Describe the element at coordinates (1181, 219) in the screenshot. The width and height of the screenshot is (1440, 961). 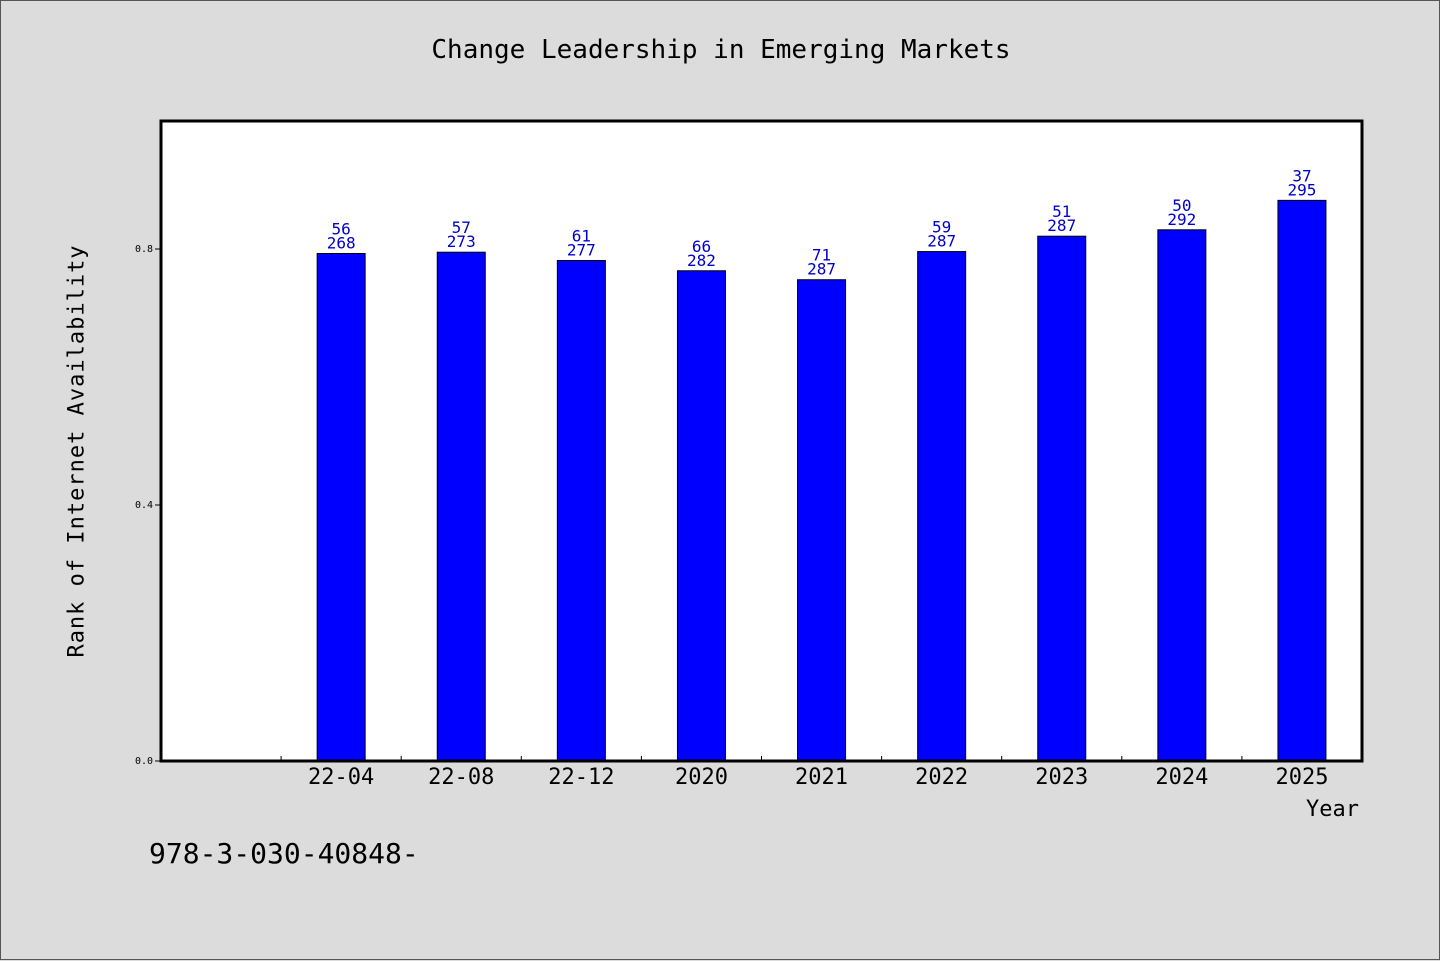
I see `bar-label-bottom: 292` at that location.